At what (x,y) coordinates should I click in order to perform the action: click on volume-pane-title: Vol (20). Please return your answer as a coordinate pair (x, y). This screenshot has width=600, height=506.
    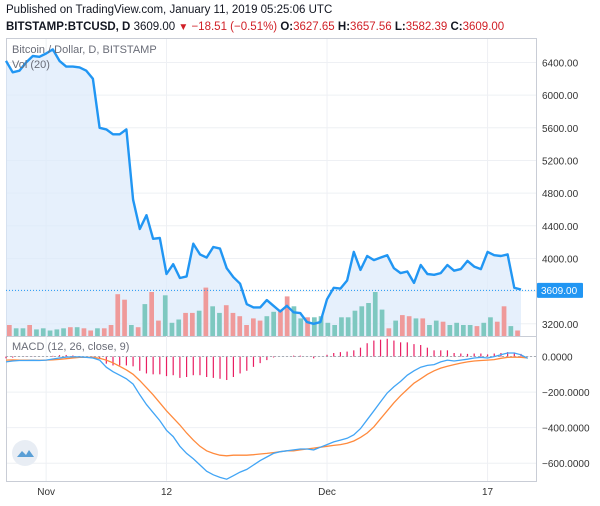
    Looking at the image, I should click on (31, 65).